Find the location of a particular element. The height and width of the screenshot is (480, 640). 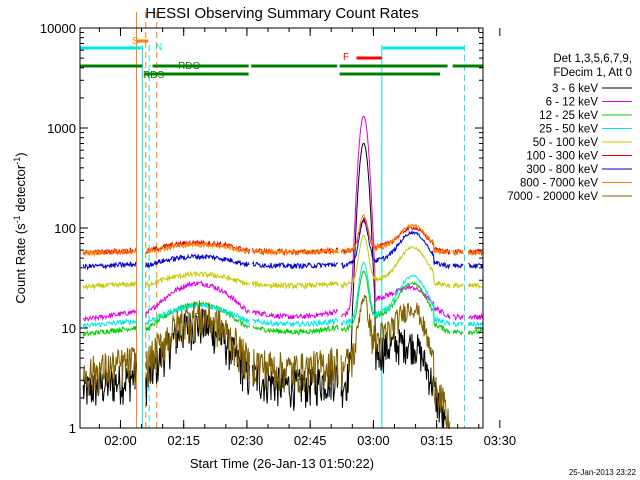

legend-label: 7000 - 20000 keV is located at coordinates (552, 197).